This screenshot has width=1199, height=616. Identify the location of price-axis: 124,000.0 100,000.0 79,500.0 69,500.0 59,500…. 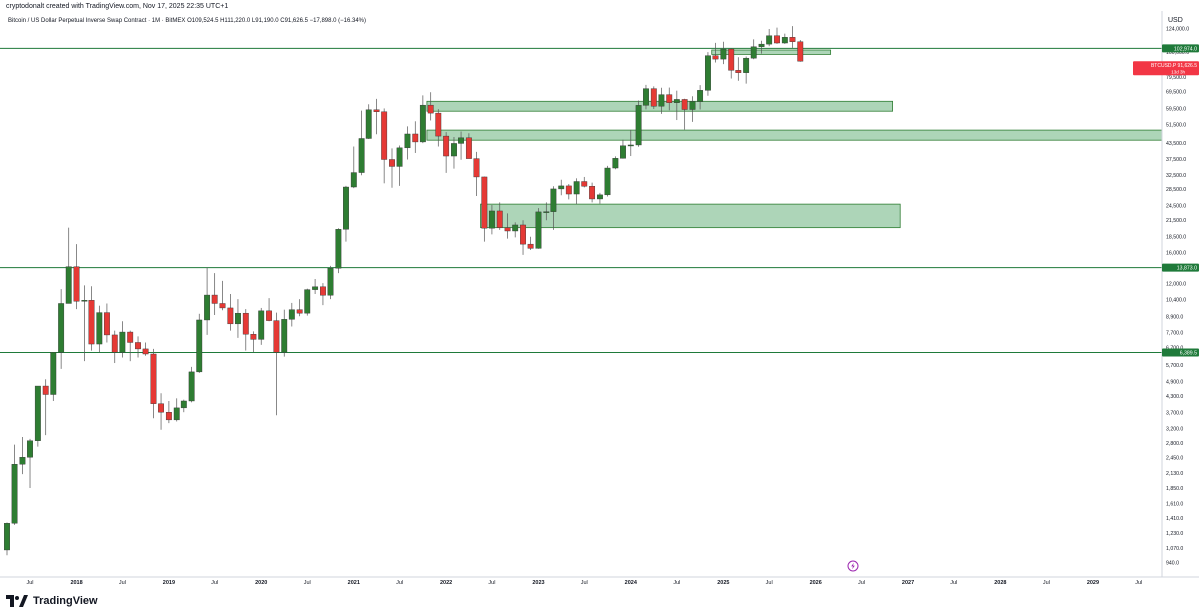
(1177, 296).